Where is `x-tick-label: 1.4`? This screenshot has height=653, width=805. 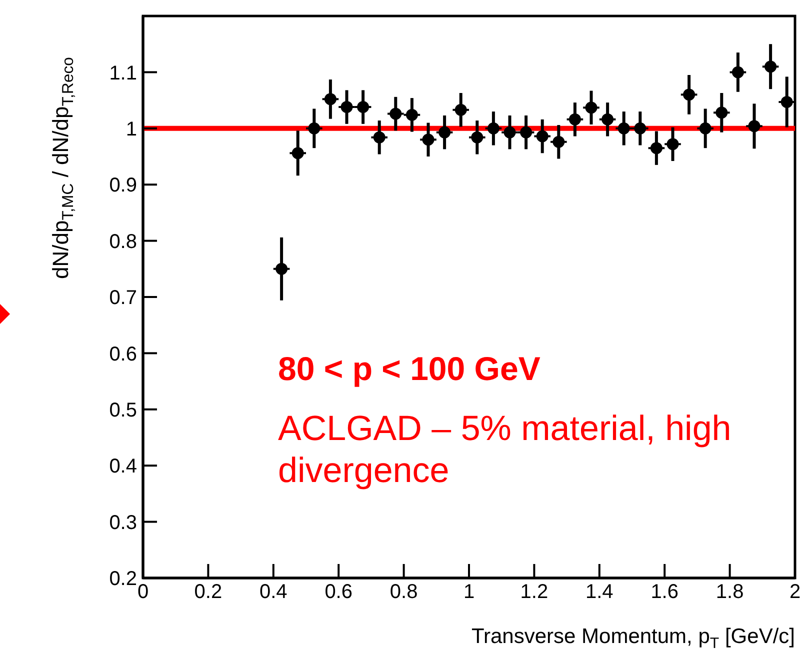 x-tick-label: 1.4 is located at coordinates (599, 592).